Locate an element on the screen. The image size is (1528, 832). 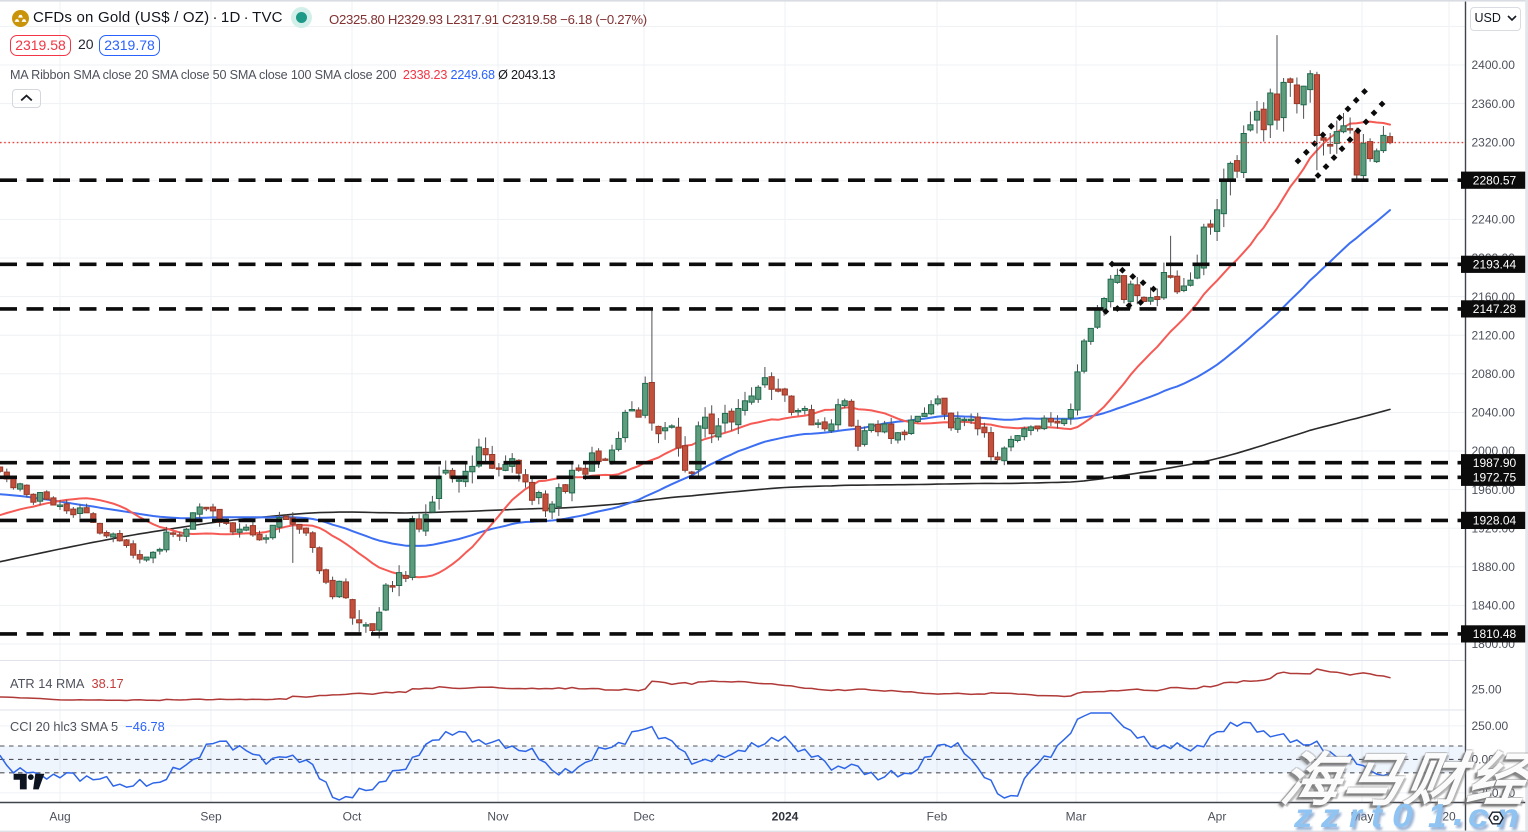
svg-text: 1987.90 is located at coordinates (1495, 463).